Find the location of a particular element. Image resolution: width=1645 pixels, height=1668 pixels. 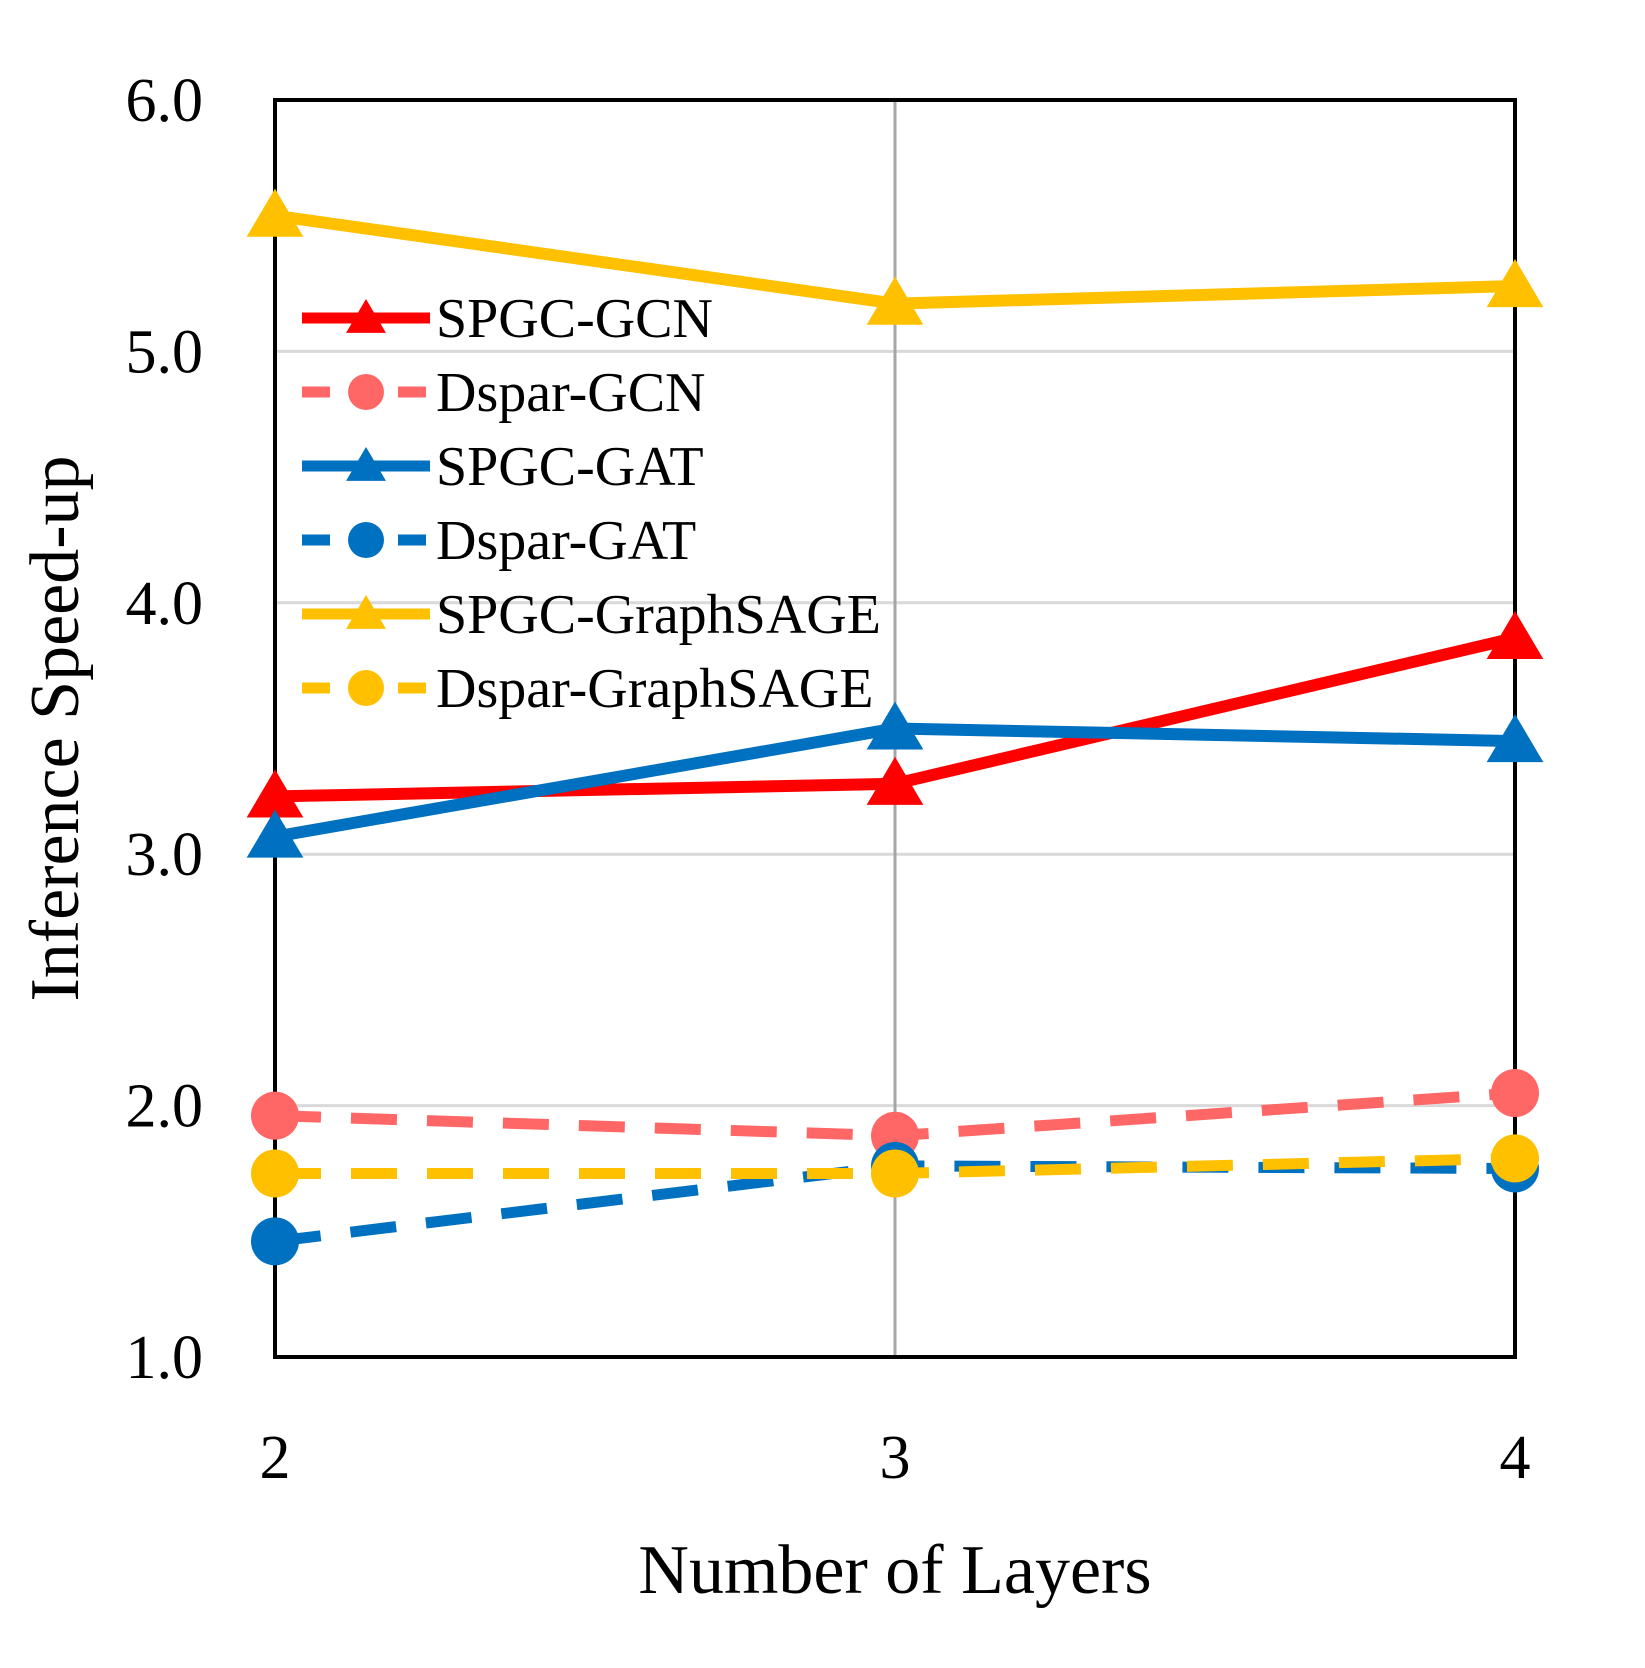

legend-item: SPGC-GraphSAGE is located at coordinates (591, 615).